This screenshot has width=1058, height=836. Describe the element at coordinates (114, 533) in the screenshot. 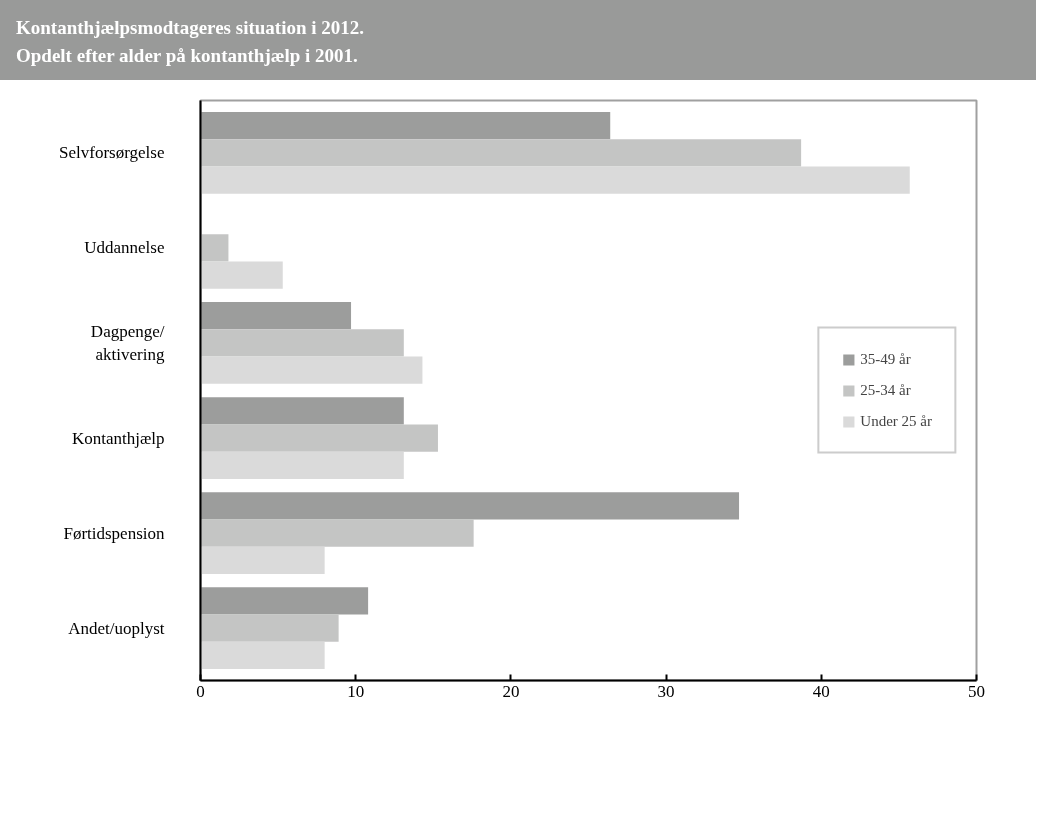

I see `y-tick-label: Førtidspension` at that location.